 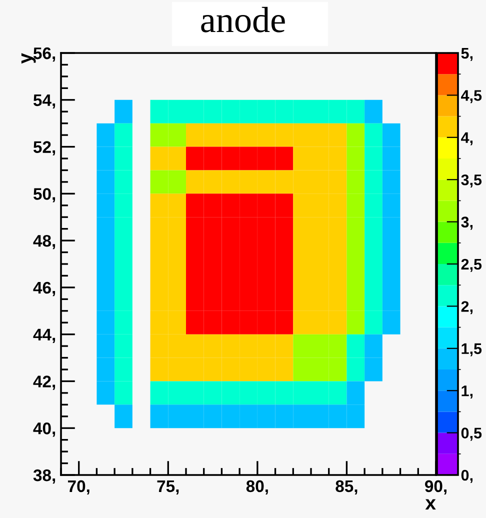 I want to click on x-tick-label: 70,, so click(x=79, y=487).